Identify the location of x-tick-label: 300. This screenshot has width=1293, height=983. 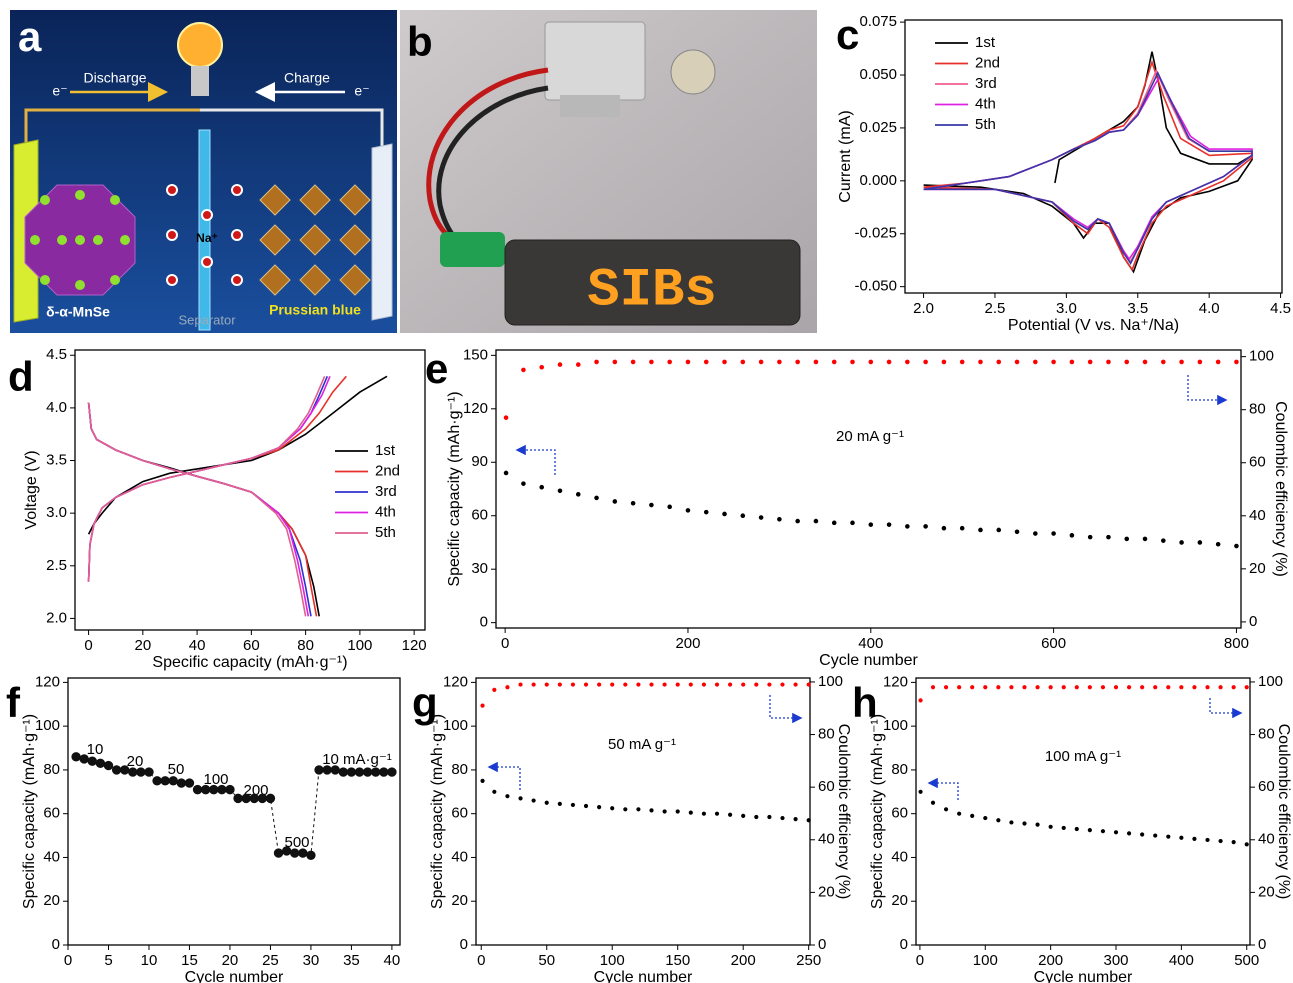
(1115, 960).